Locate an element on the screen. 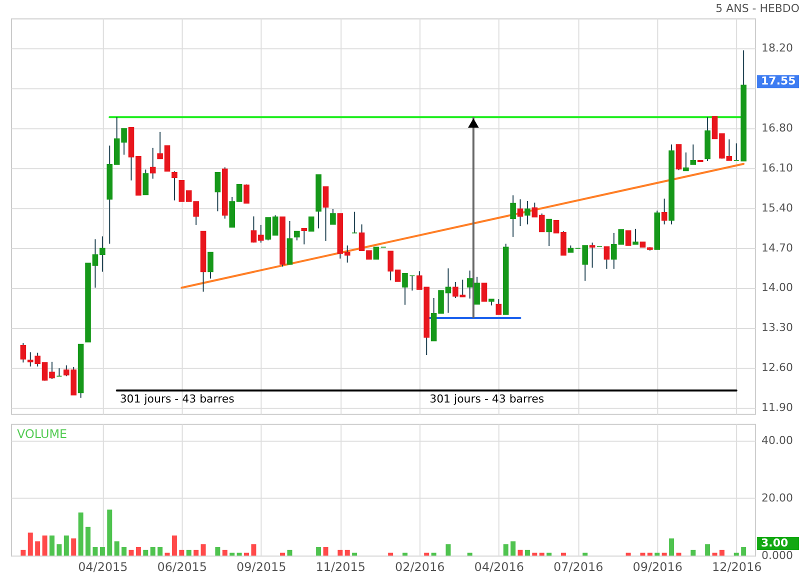  text: 3.00 is located at coordinates (774, 543).